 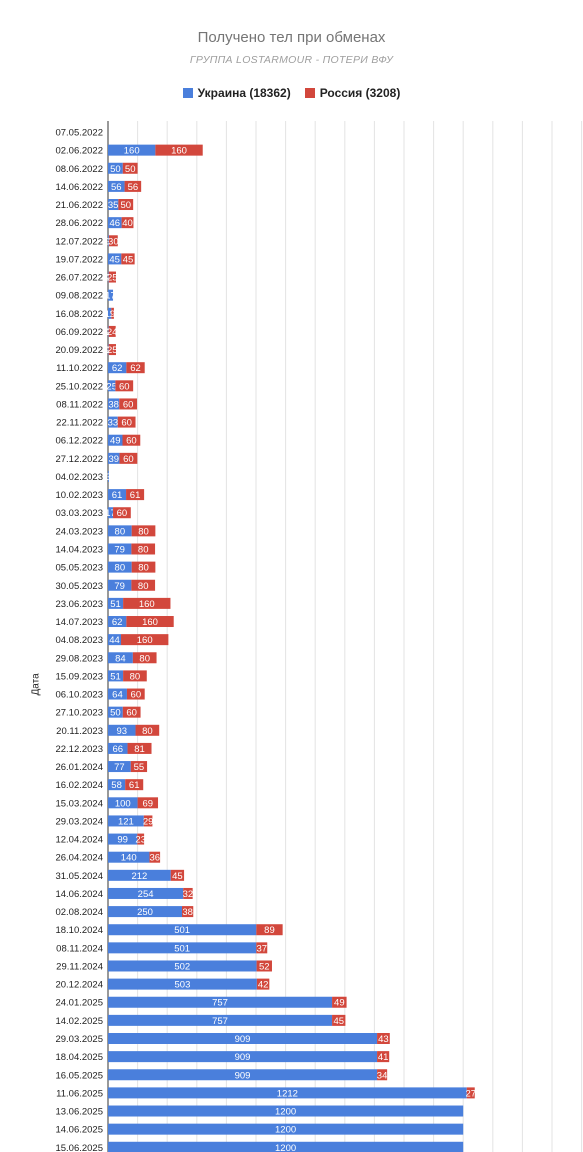 What do you see at coordinates (352, 93) in the screenshot?
I see `legend-item-russia: Россия (3208)` at bounding box center [352, 93].